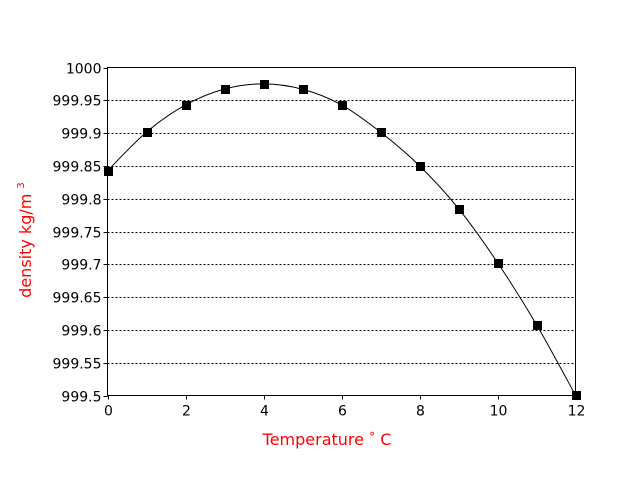 The height and width of the screenshot is (480, 640). I want to click on x-axis: 0 2 4 6 8 10 12, so click(345, 407).